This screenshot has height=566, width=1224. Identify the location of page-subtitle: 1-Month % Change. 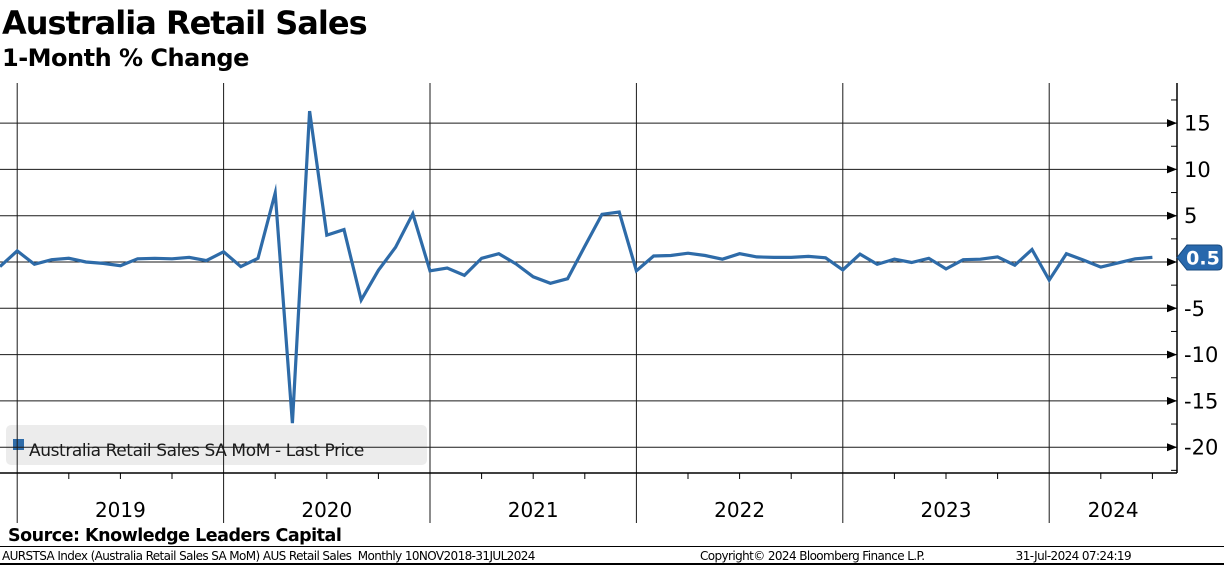
(125, 58).